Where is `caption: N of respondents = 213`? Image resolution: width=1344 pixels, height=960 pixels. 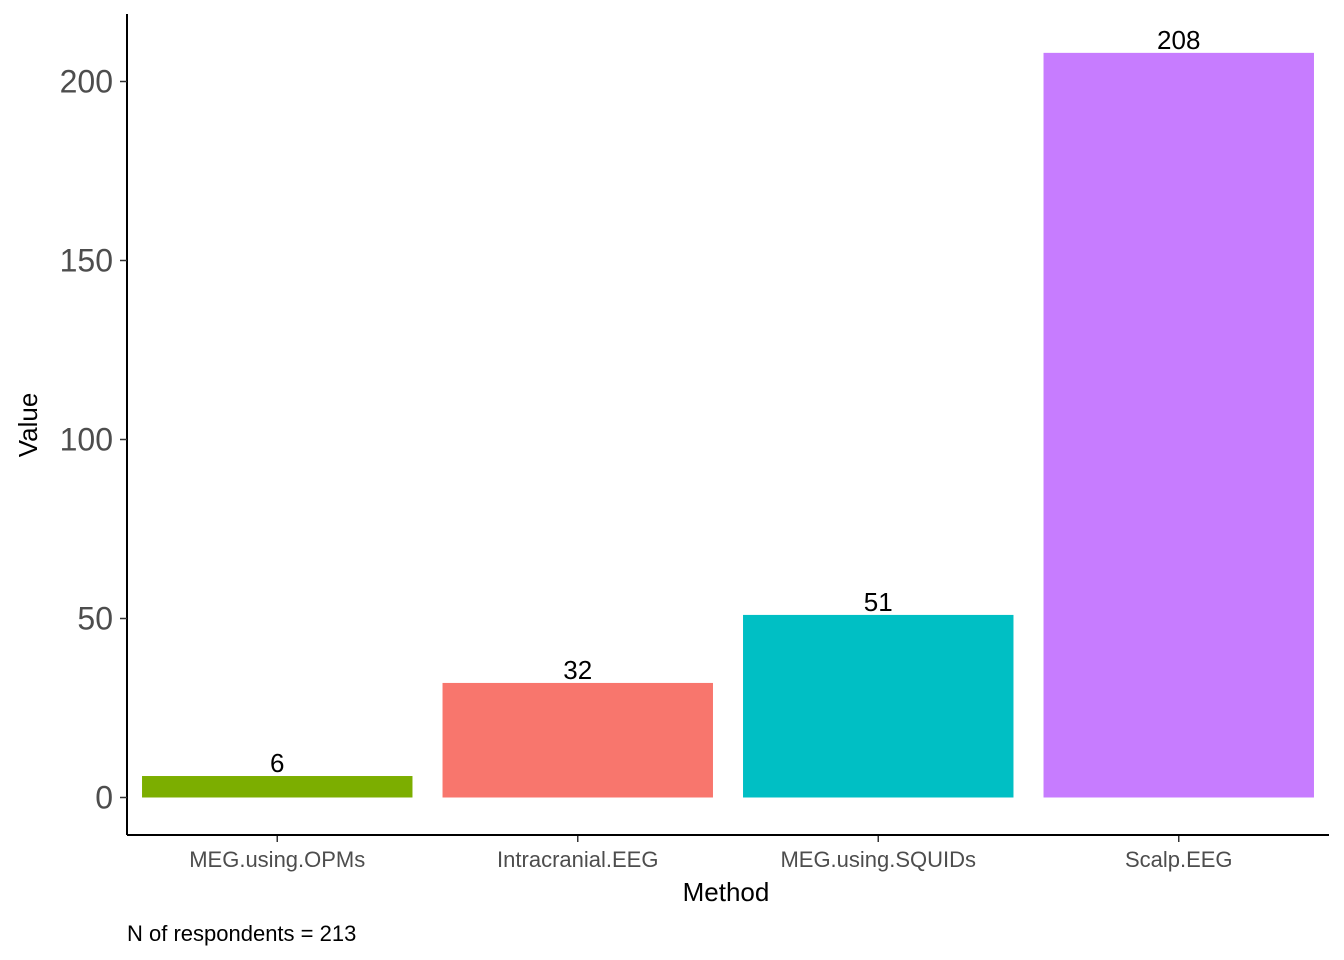
caption: N of respondents = 213 is located at coordinates (241, 933).